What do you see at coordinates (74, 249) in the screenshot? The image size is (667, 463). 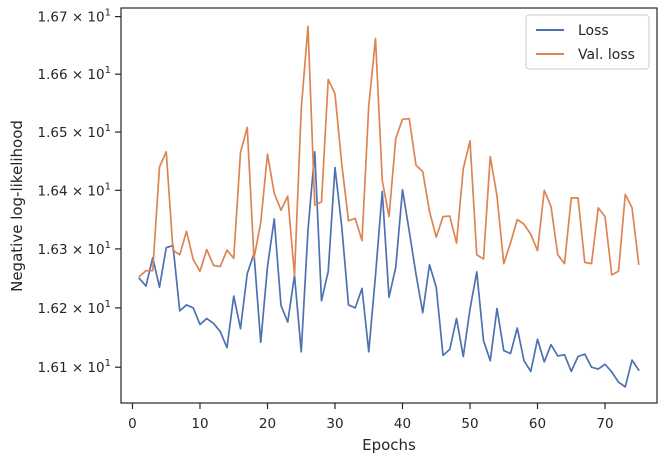 I see `y-tick-label: 1.63 × 10¹` at bounding box center [74, 249].